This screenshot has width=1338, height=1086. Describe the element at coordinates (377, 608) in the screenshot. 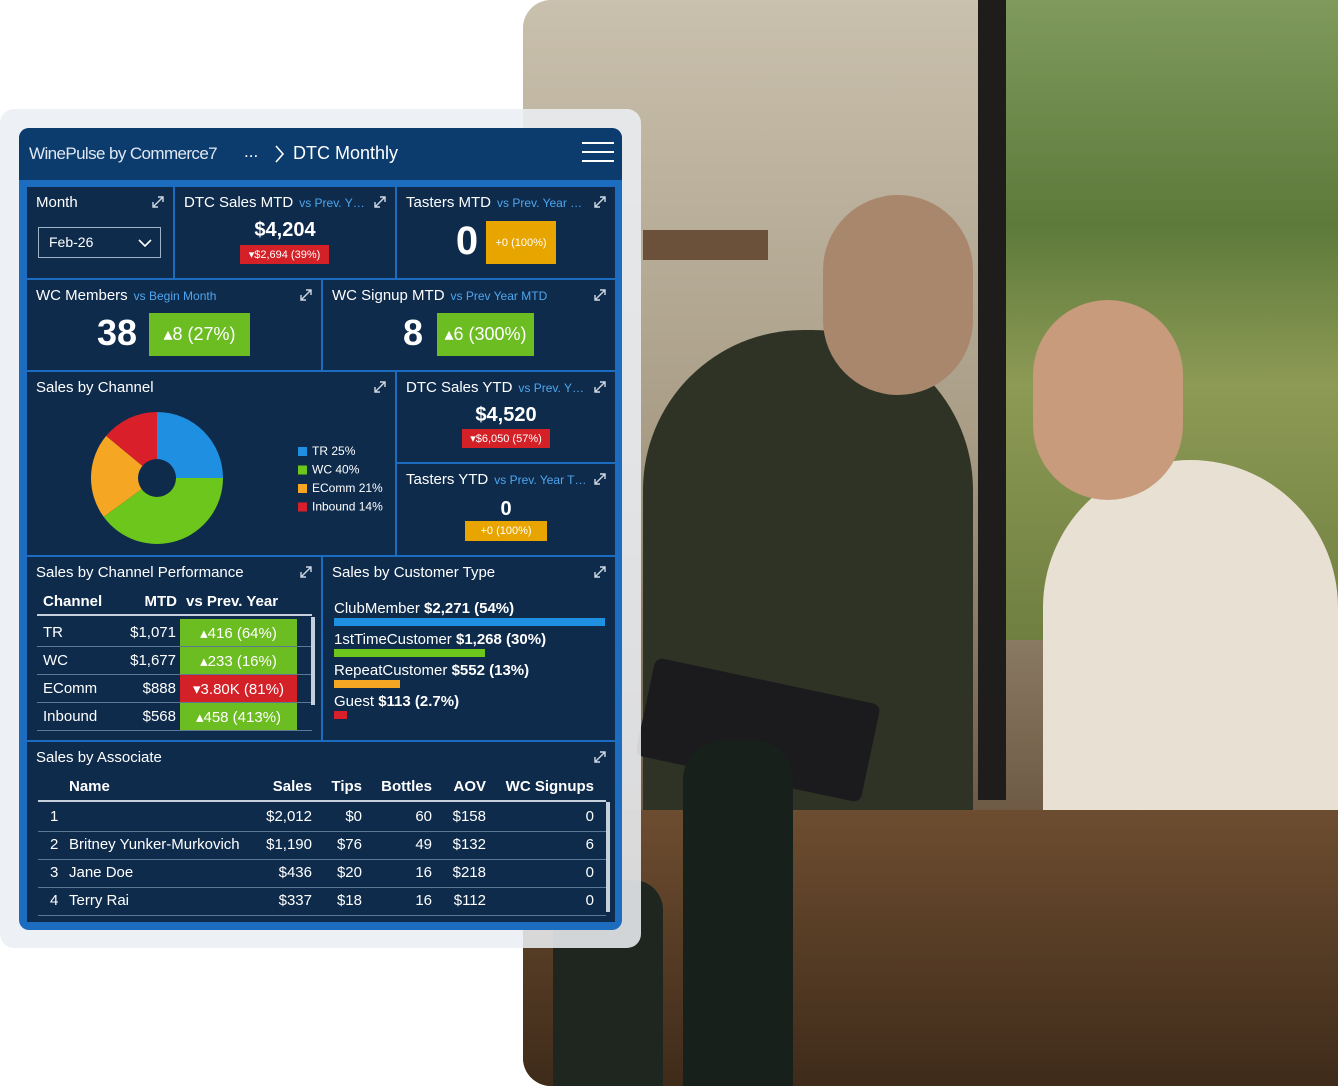

I see `customer-name: ClubMember` at that location.